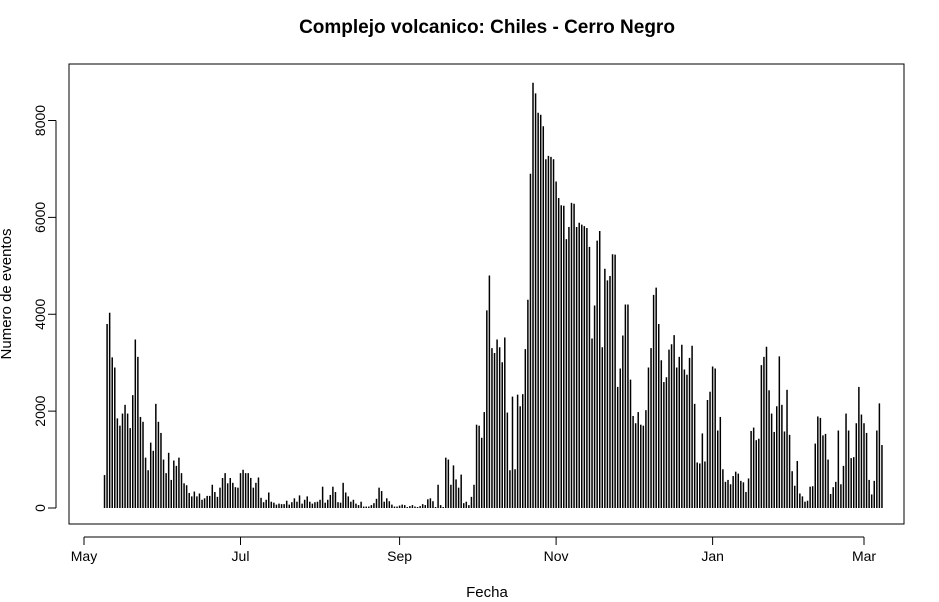 This screenshot has width=939, height=602. Describe the element at coordinates (40, 313) in the screenshot. I see `y-tick-label: 4000` at that location.